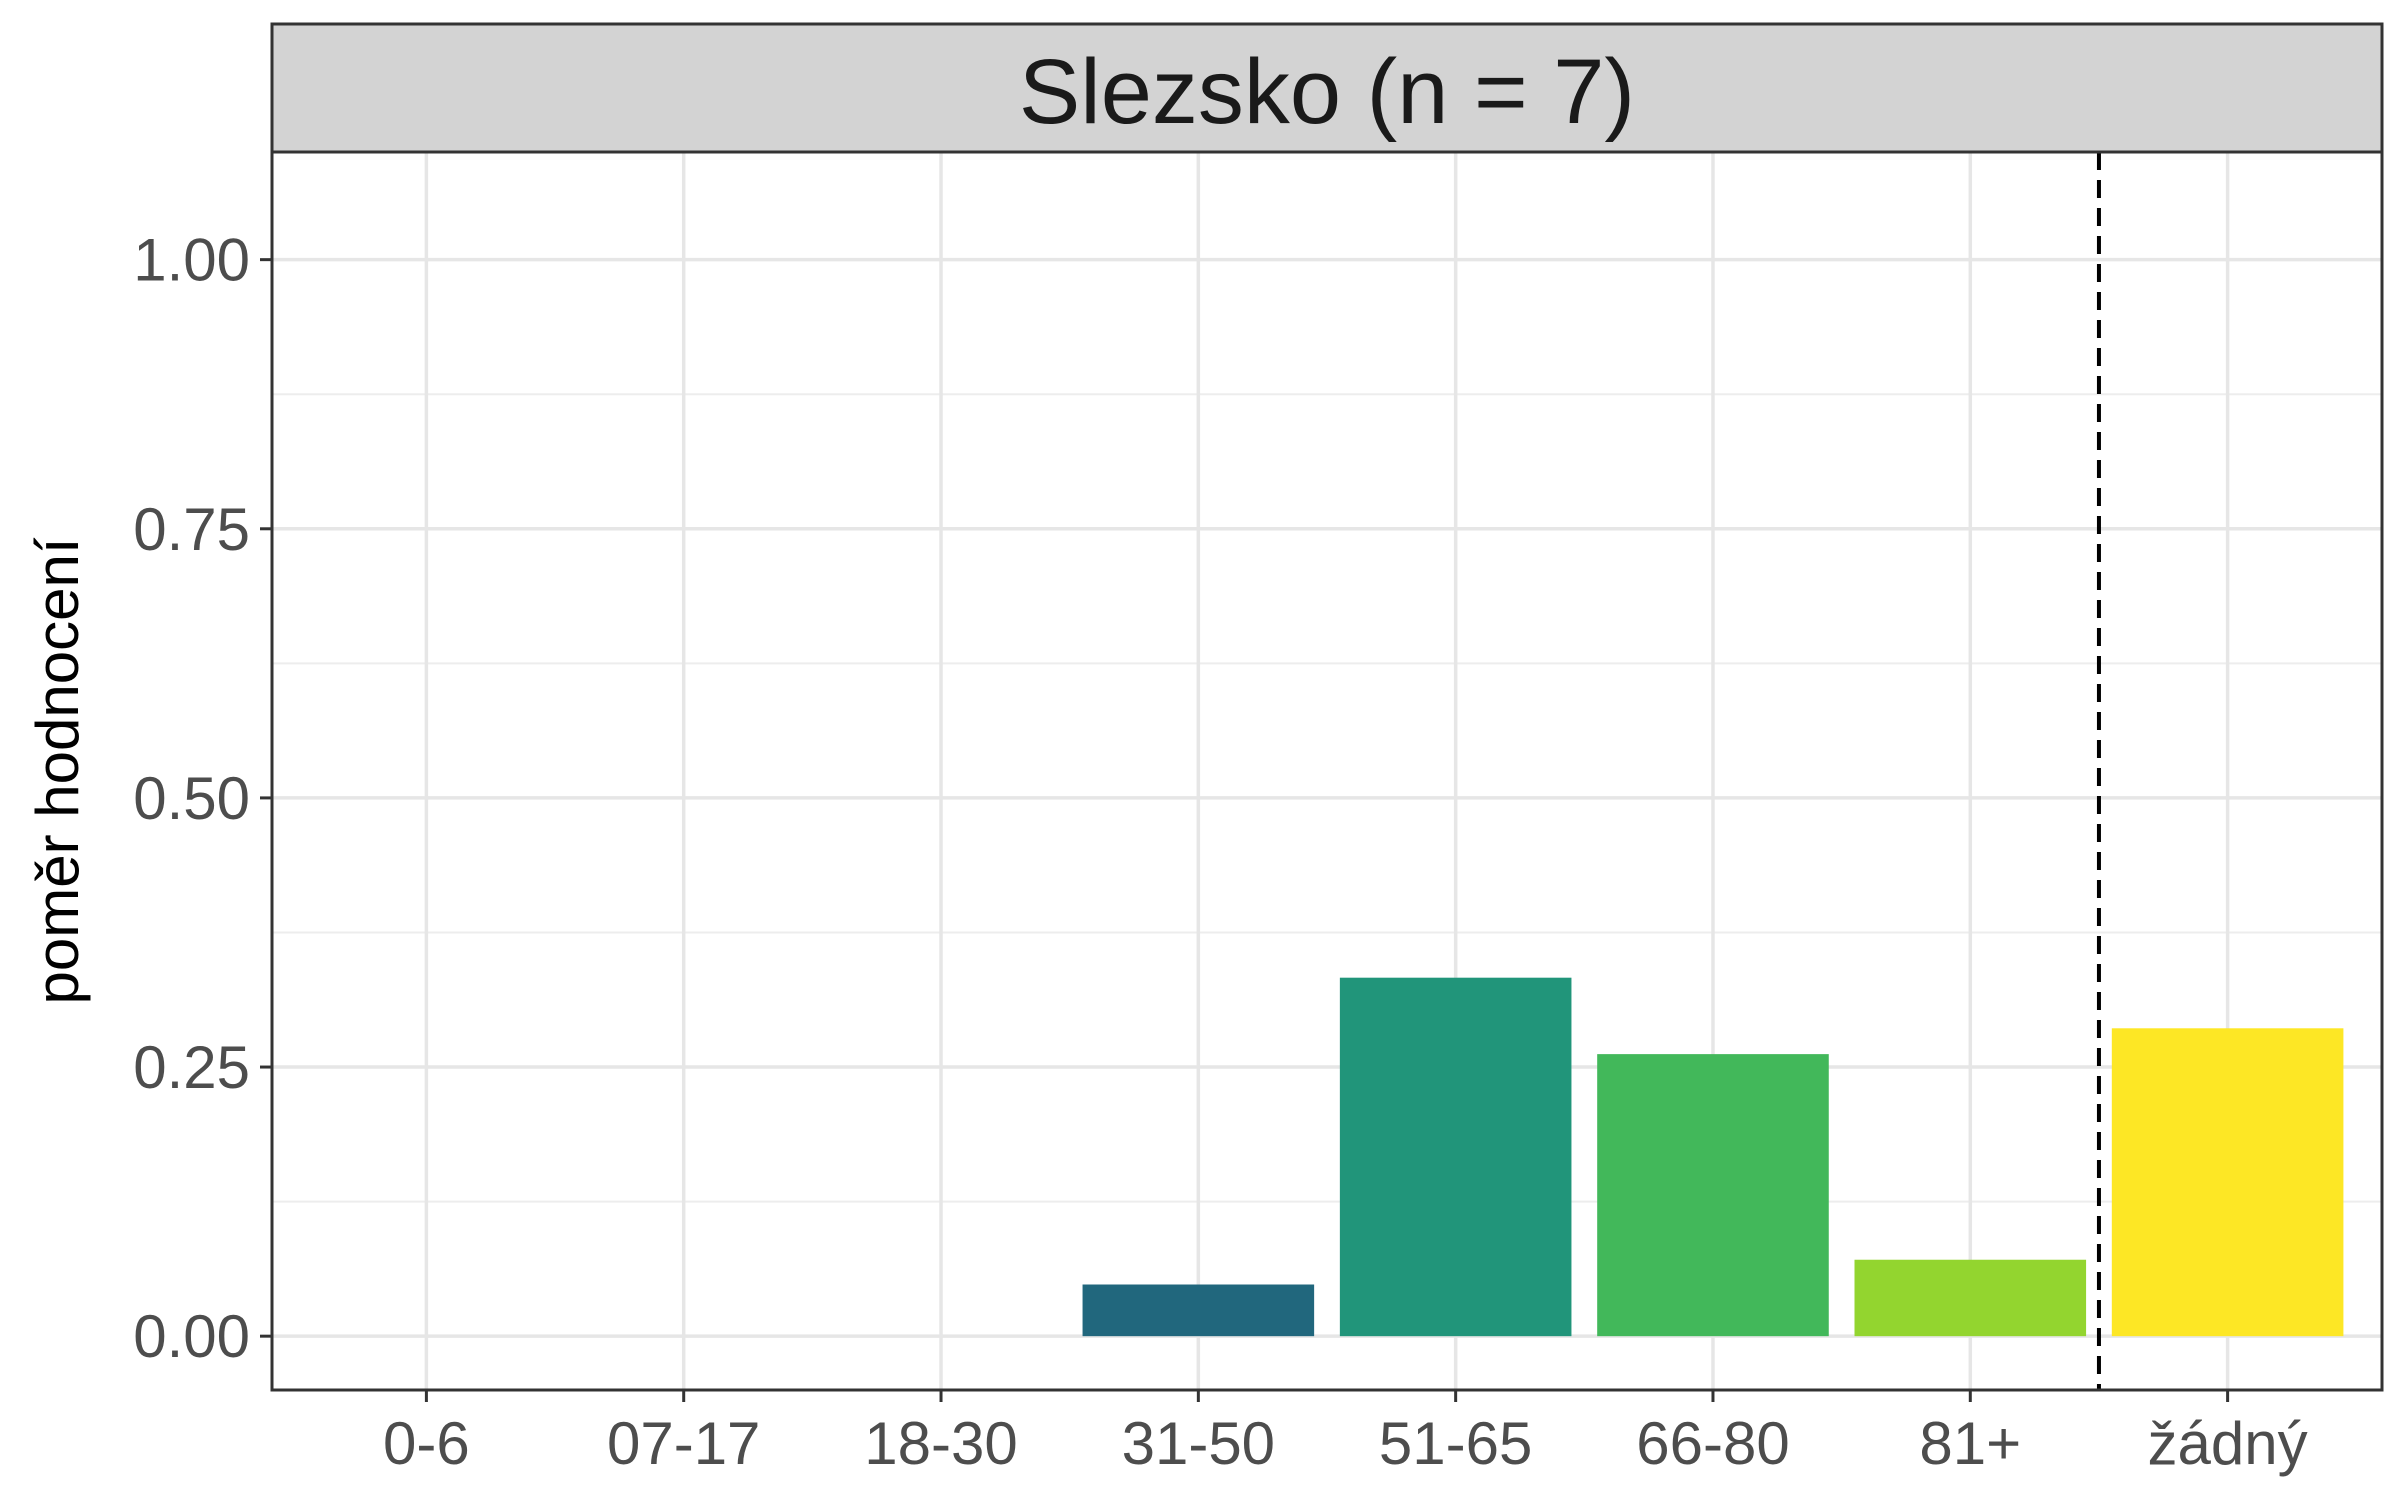  I want to click on x-tick-label: 0-6, so click(426, 1443).